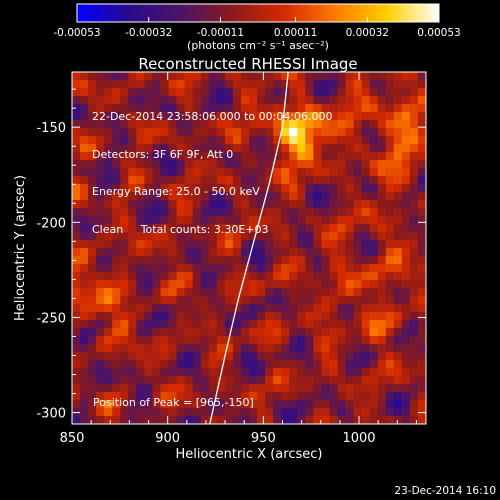 The width and height of the screenshot is (500, 500). Describe the element at coordinates (438, 33) in the screenshot. I see `colorbar-tick-label: 0.00053` at that location.